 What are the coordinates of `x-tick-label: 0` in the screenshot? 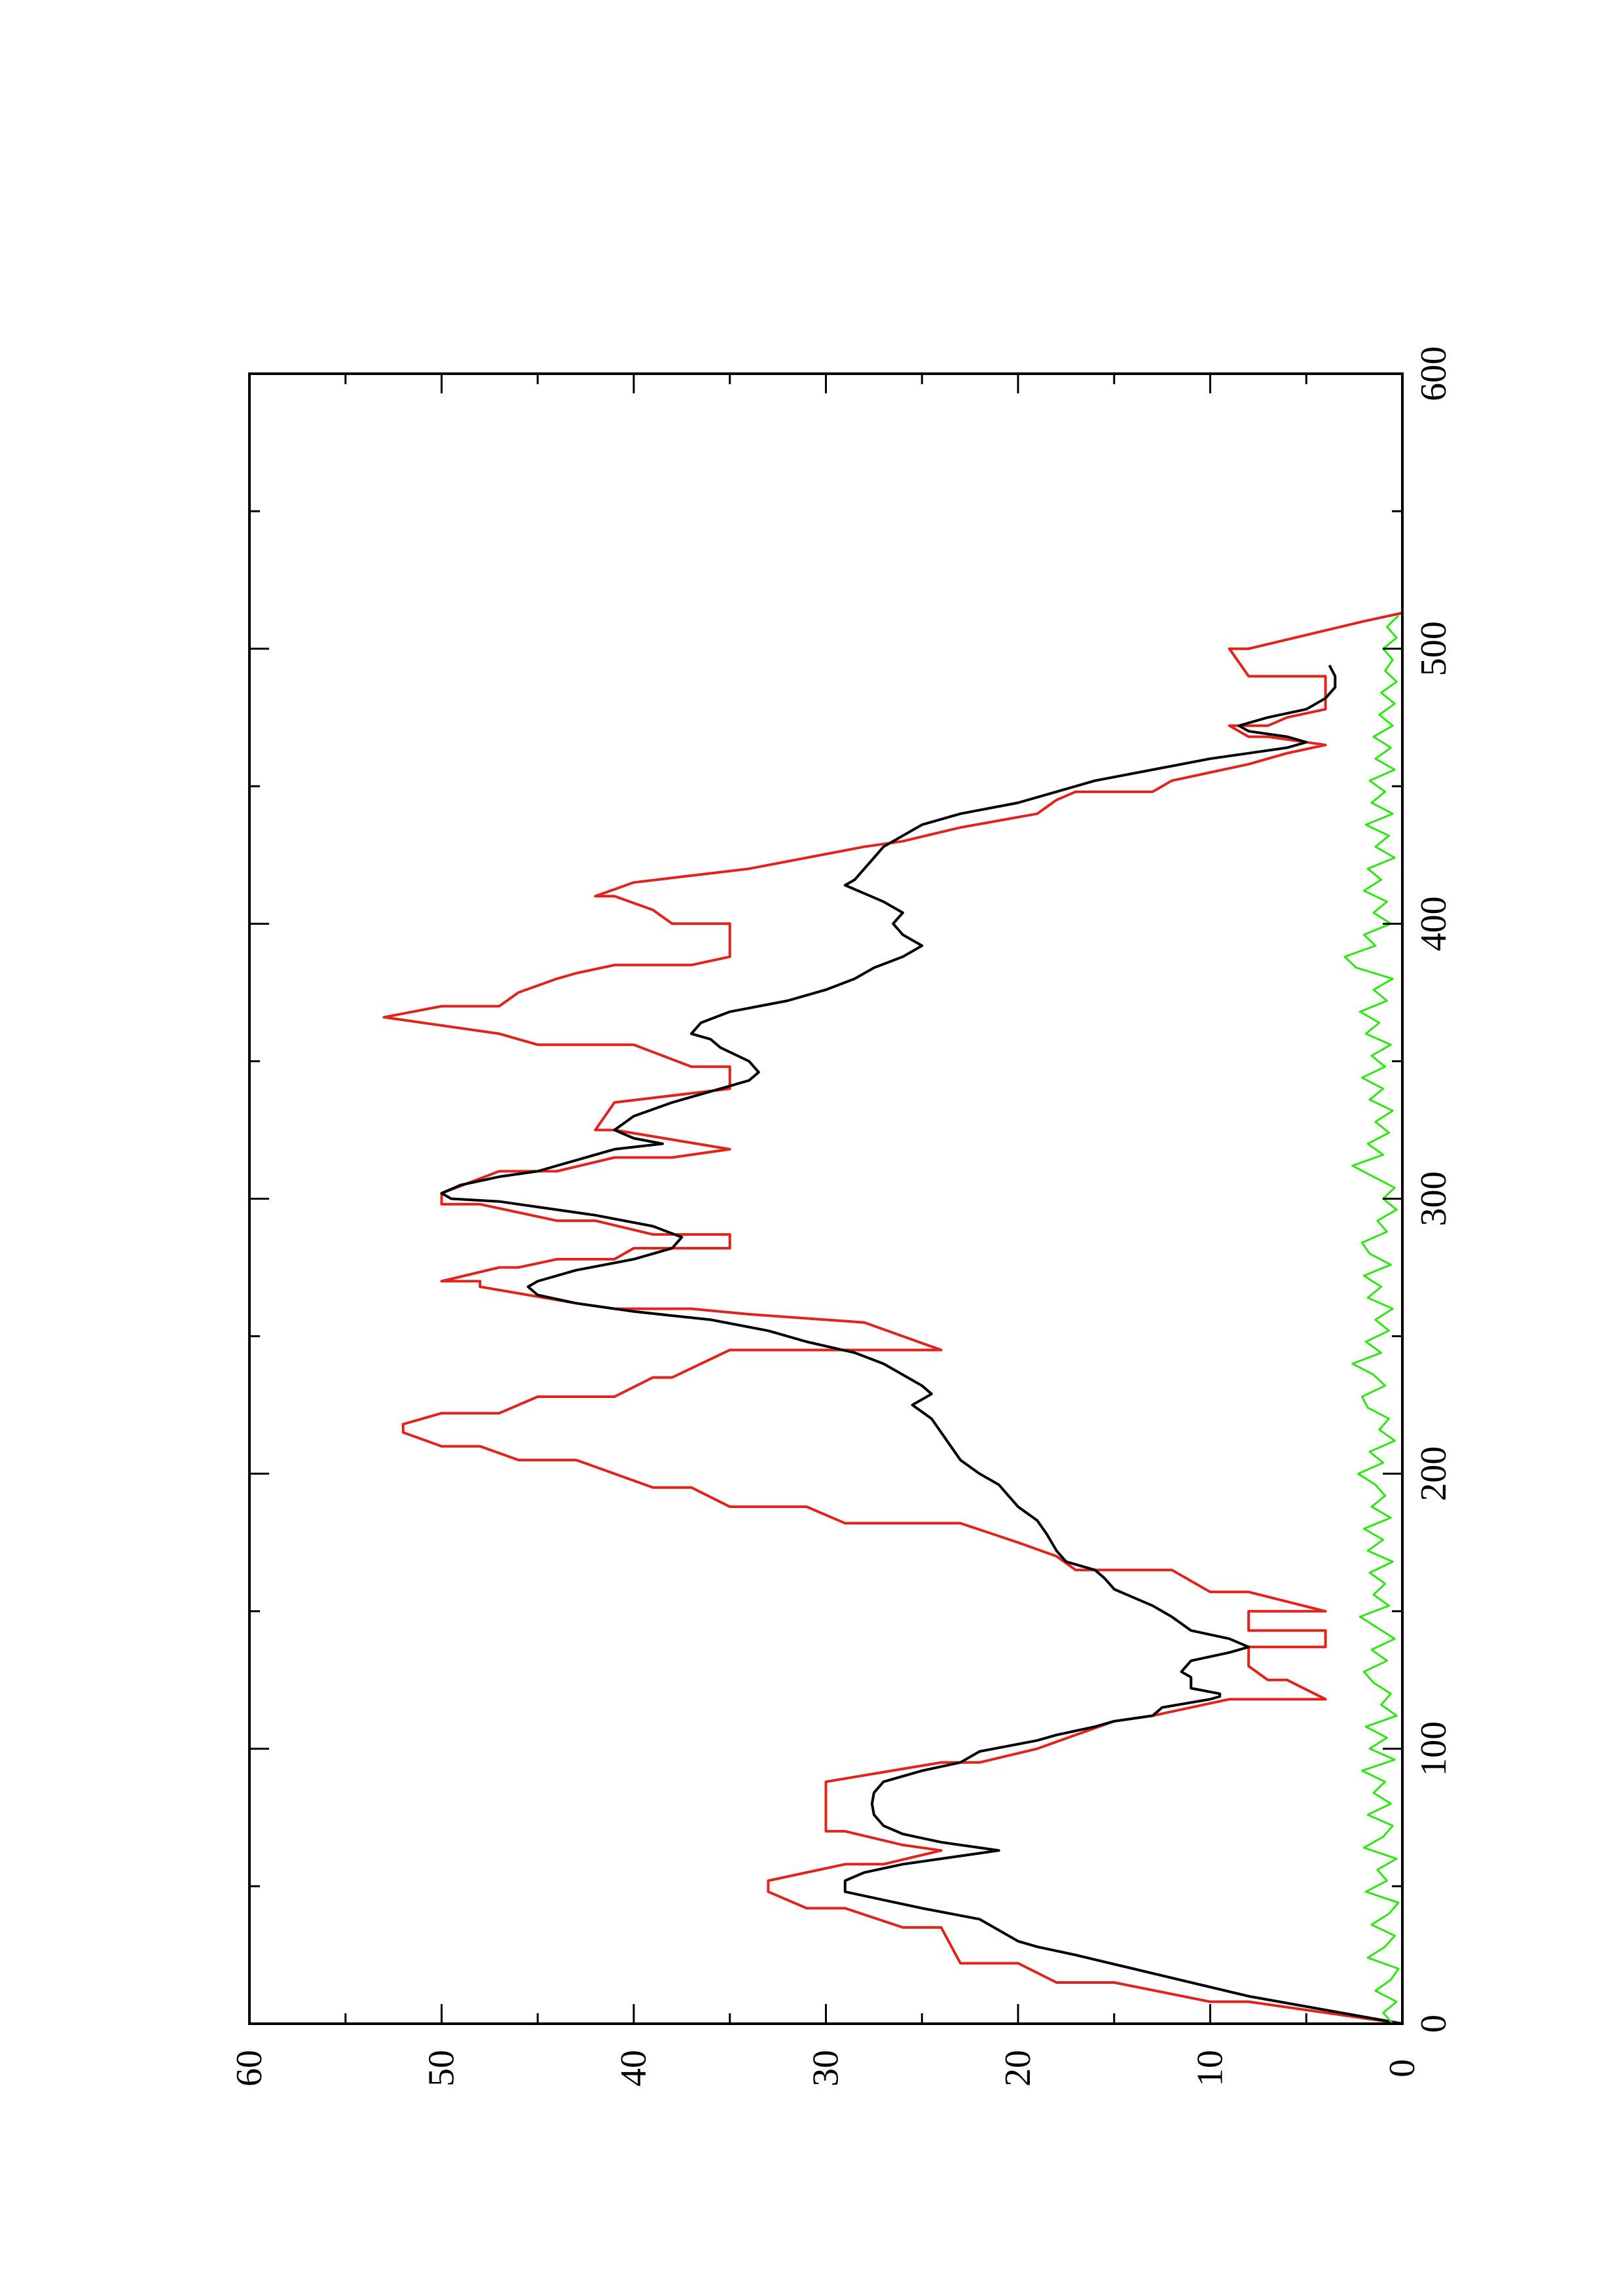 It's located at (1433, 2024).